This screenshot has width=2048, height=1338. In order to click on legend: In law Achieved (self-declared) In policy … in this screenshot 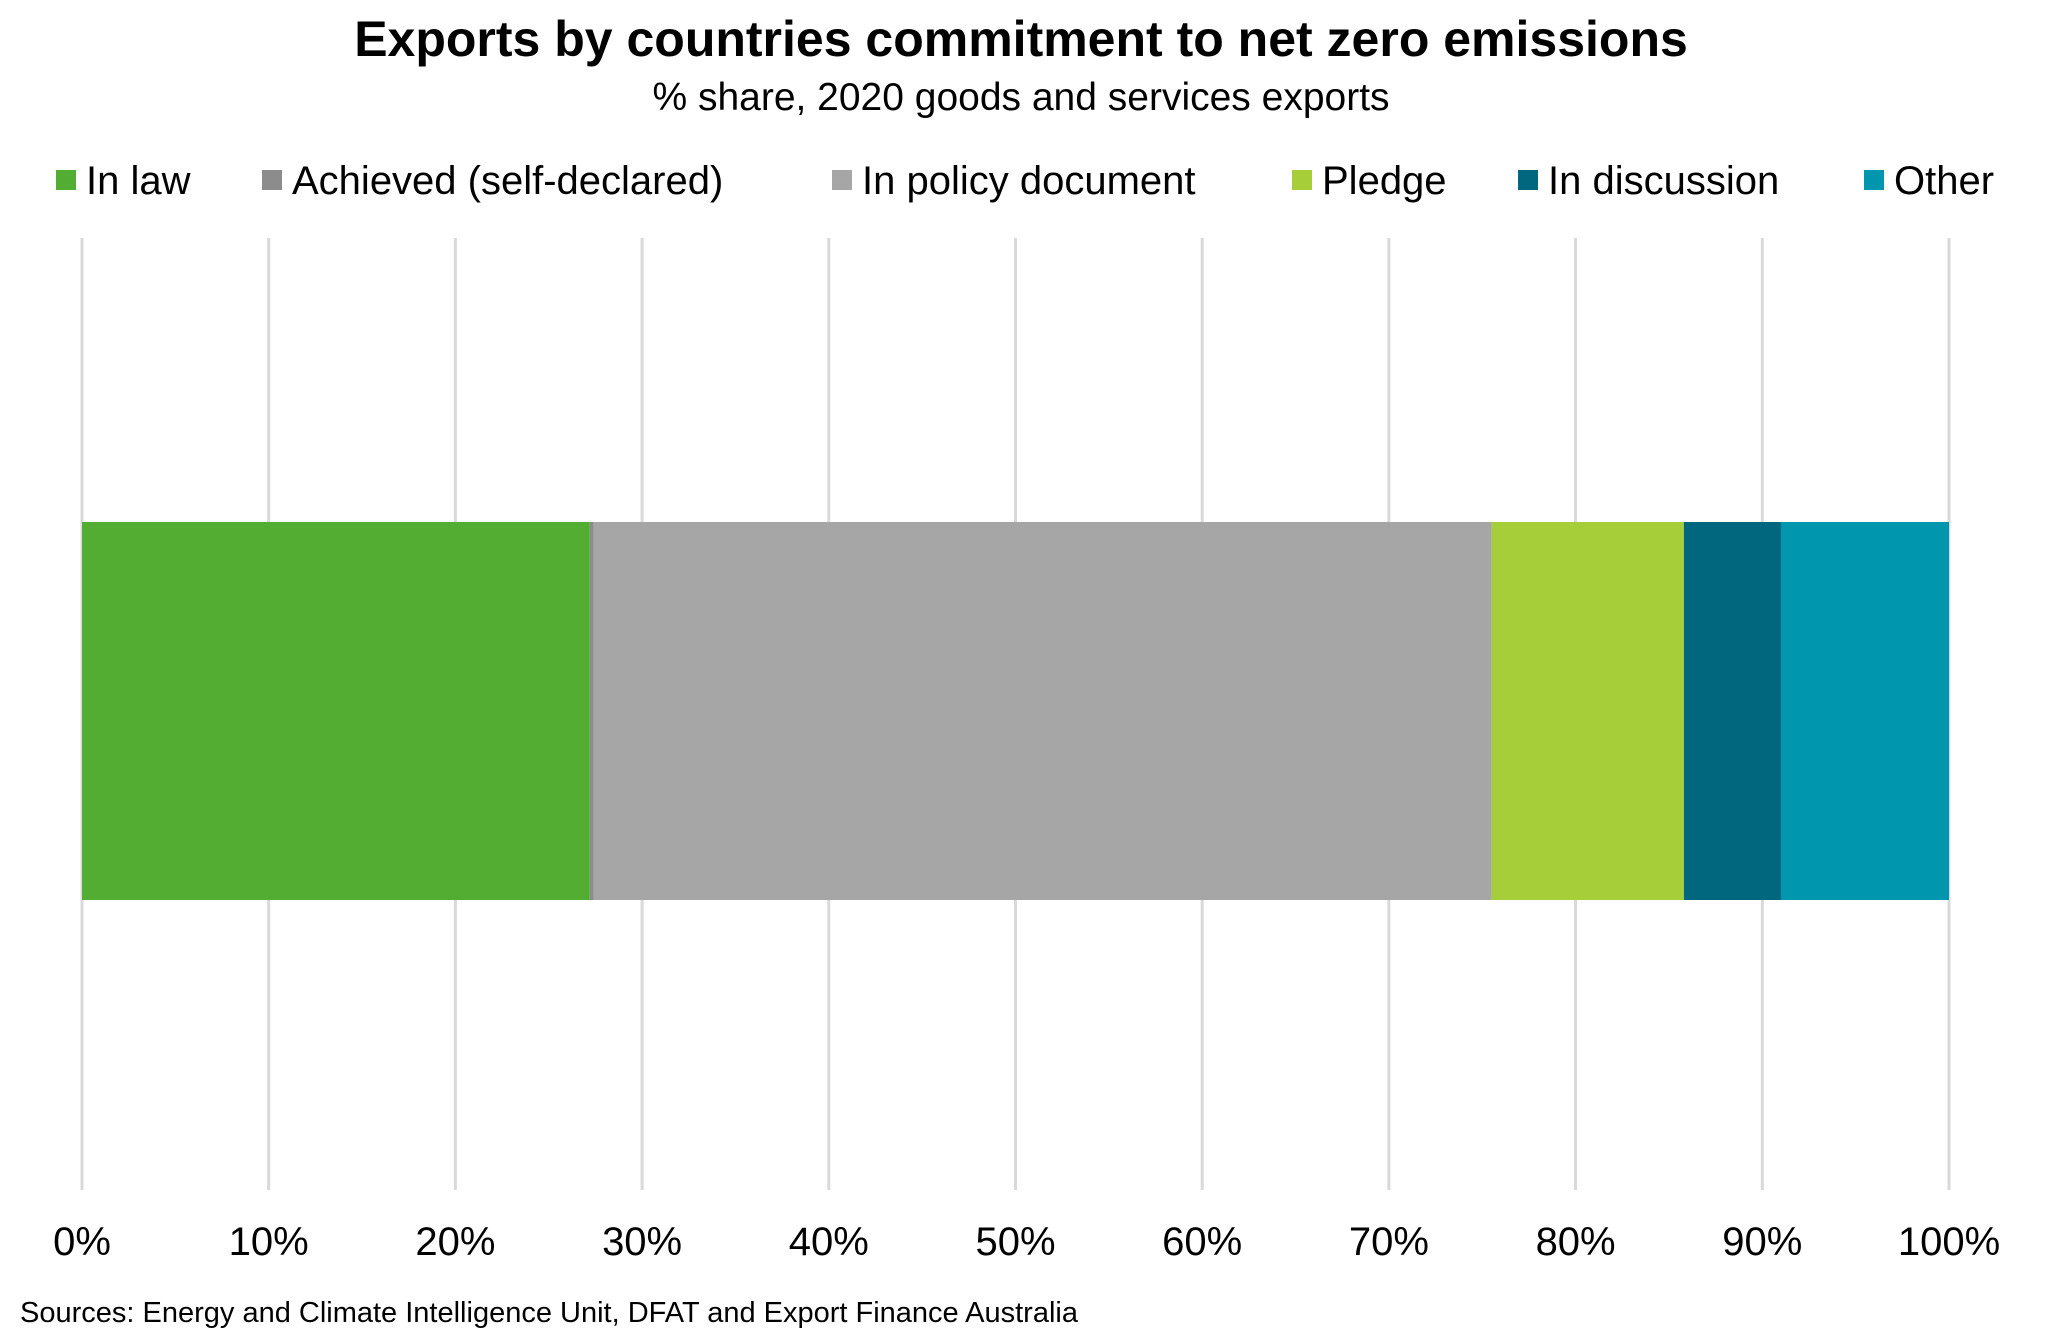, I will do `click(1025, 181)`.